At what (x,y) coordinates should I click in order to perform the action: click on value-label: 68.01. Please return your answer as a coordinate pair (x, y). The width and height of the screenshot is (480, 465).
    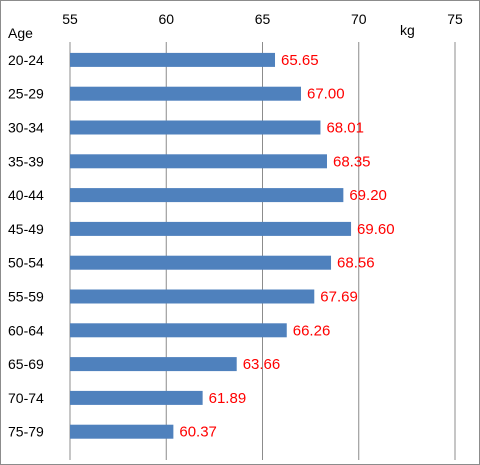
    Looking at the image, I should click on (345, 128).